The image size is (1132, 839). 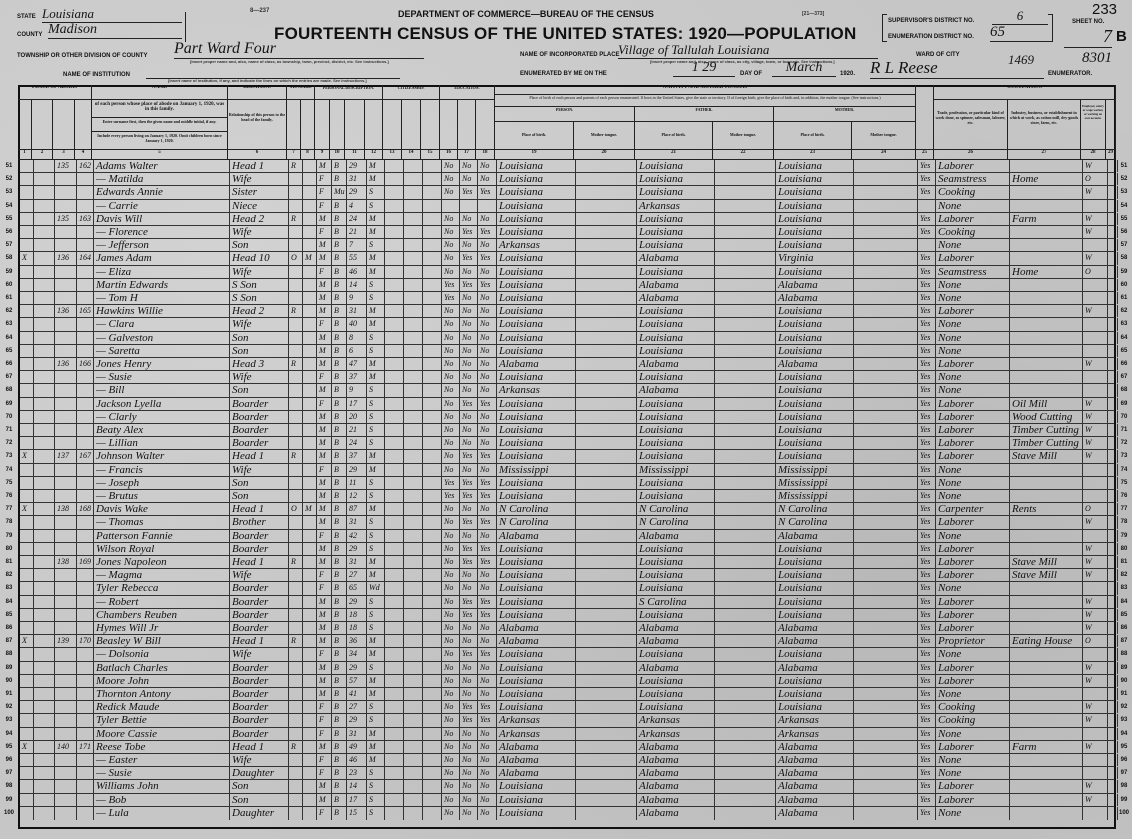 What do you see at coordinates (66, 456) in the screenshot?
I see `cell-dwelling-number: 137` at bounding box center [66, 456].